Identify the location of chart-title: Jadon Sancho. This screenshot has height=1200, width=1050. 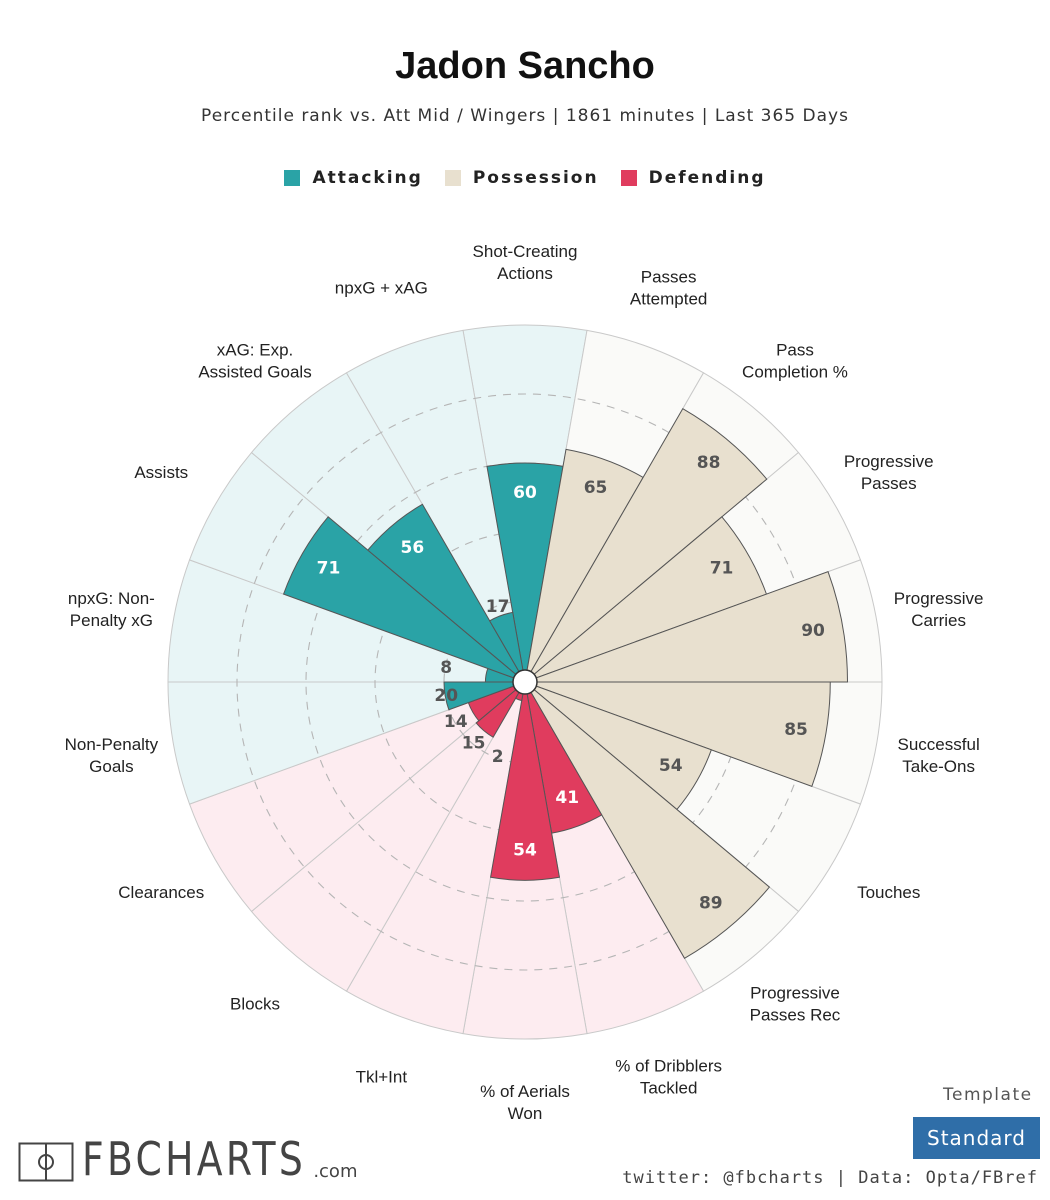
(525, 66).